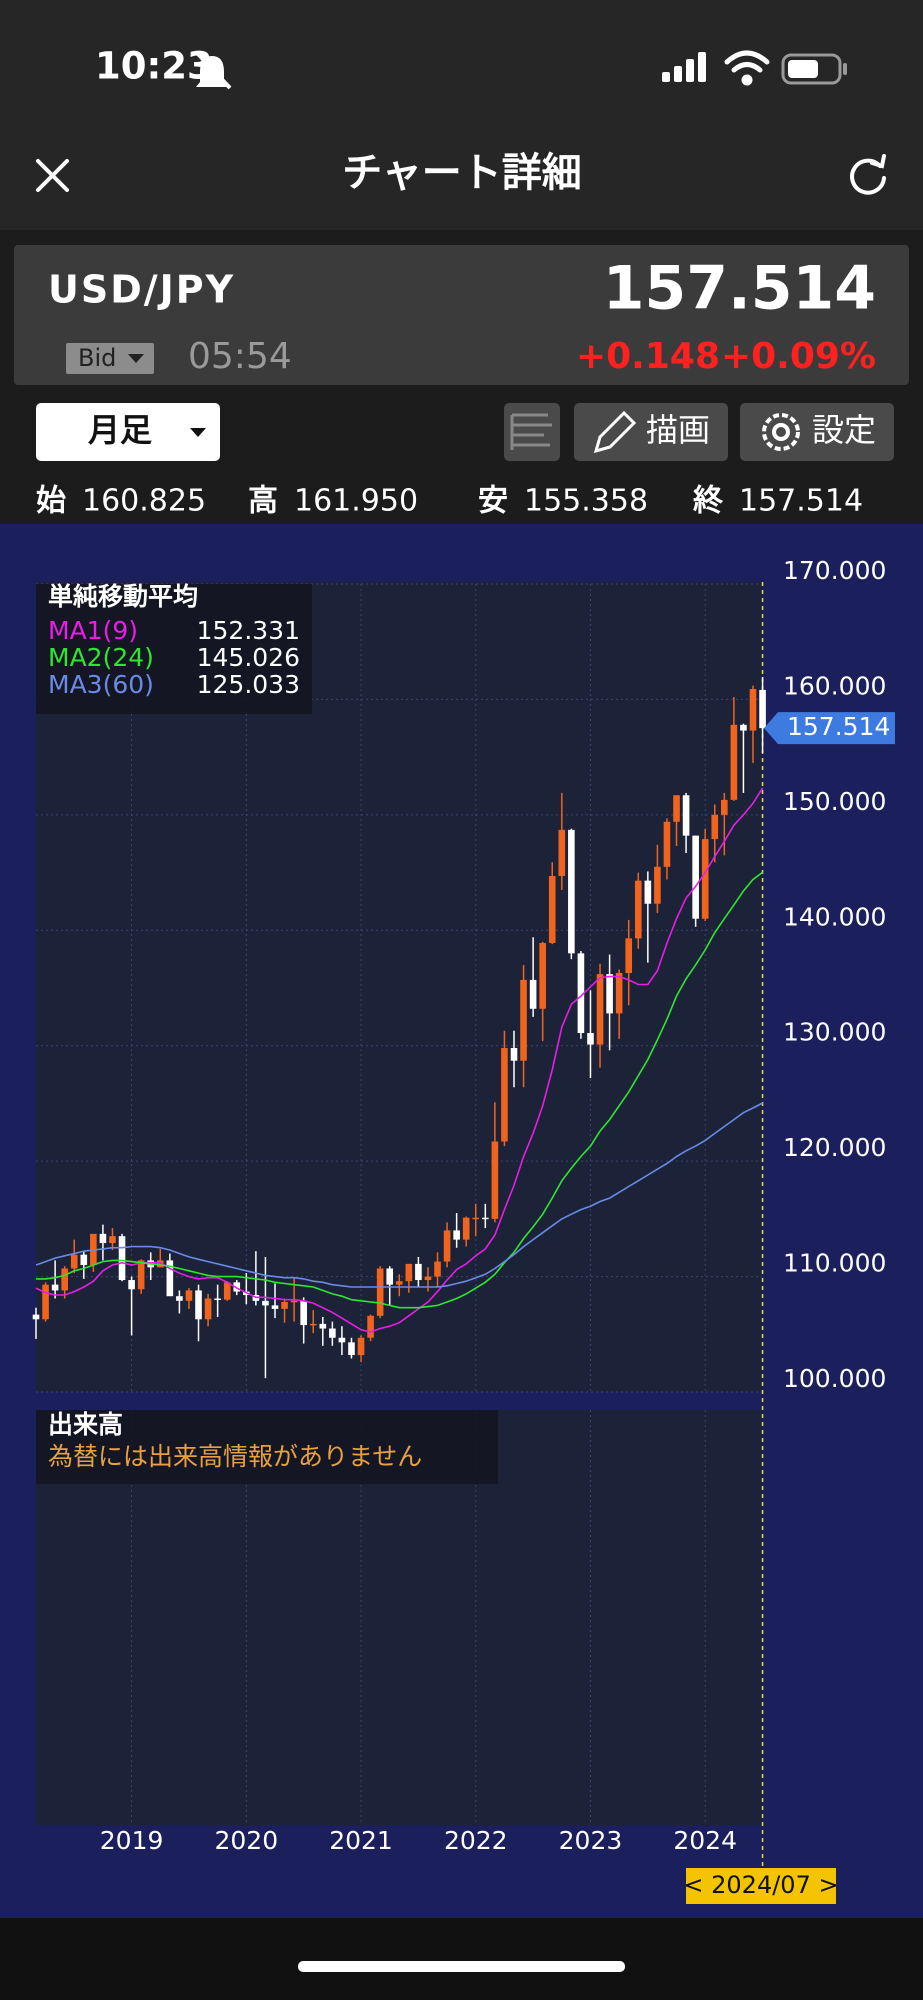 This screenshot has width=923, height=2000. Describe the element at coordinates (648, 356) in the screenshot. I see `change: +0.148` at that location.